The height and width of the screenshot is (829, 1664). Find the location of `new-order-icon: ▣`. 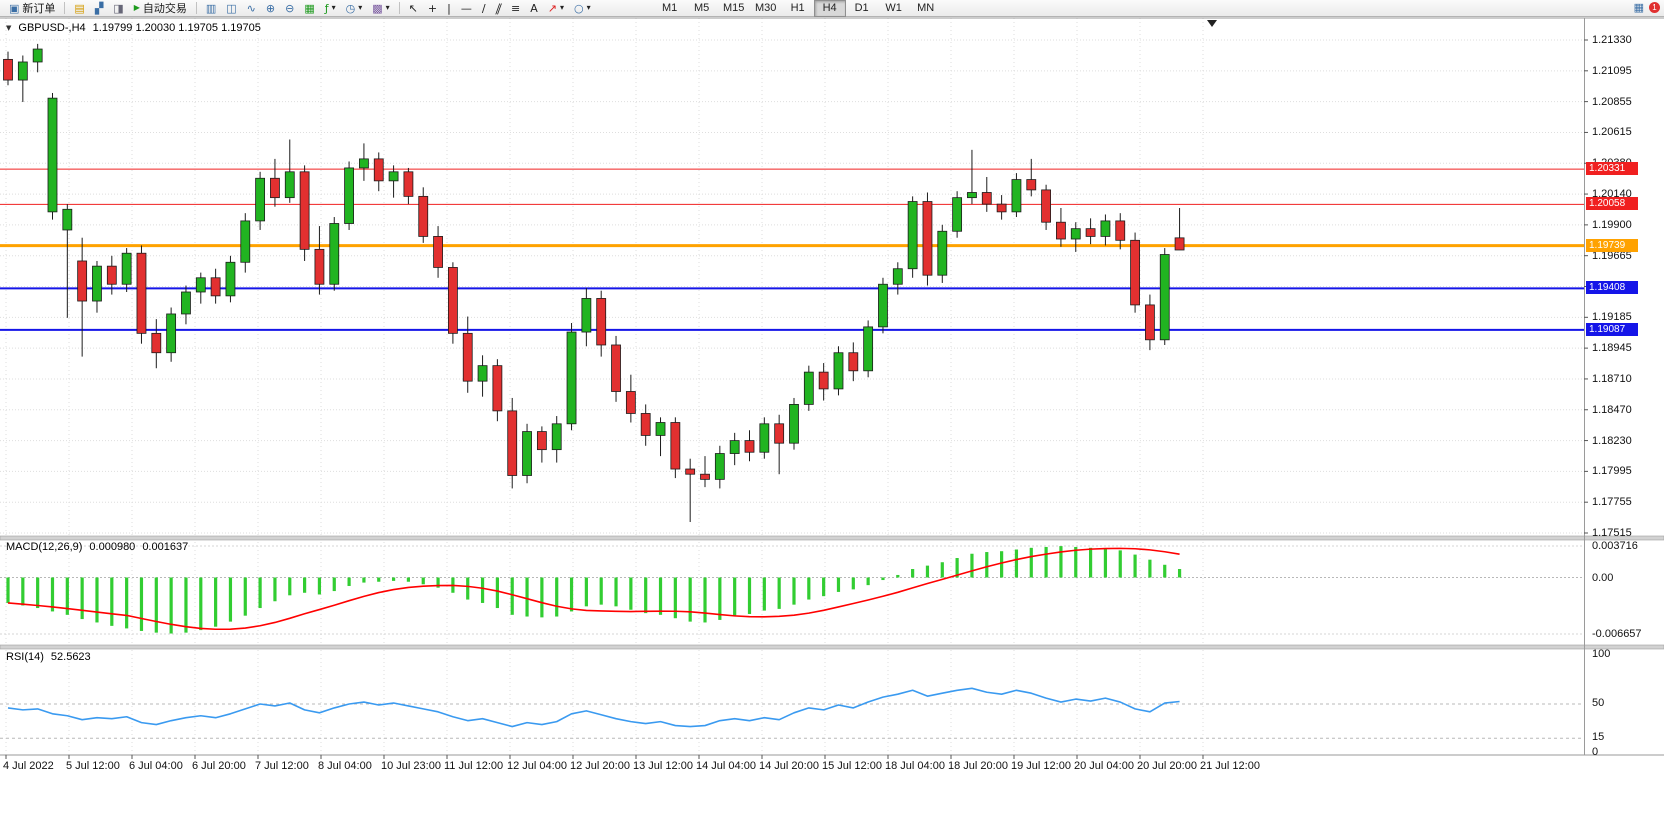

new-order-icon: ▣ is located at coordinates (14, 8).